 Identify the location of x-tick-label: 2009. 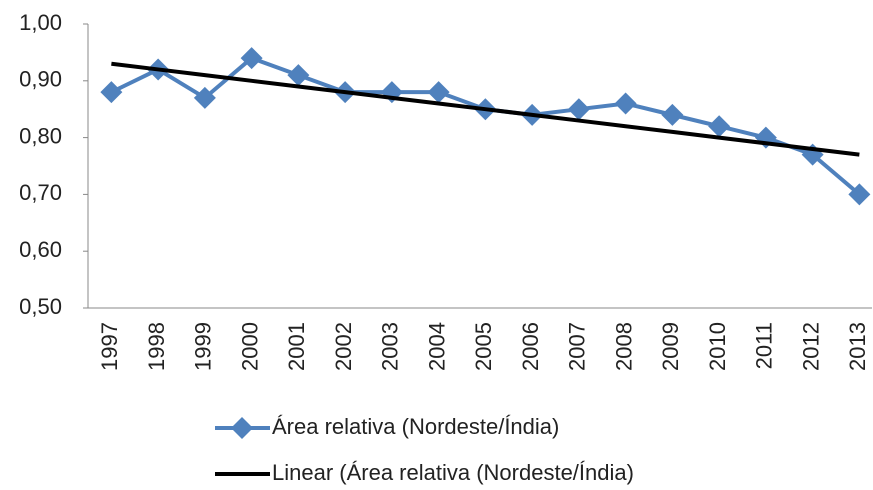
(670, 346).